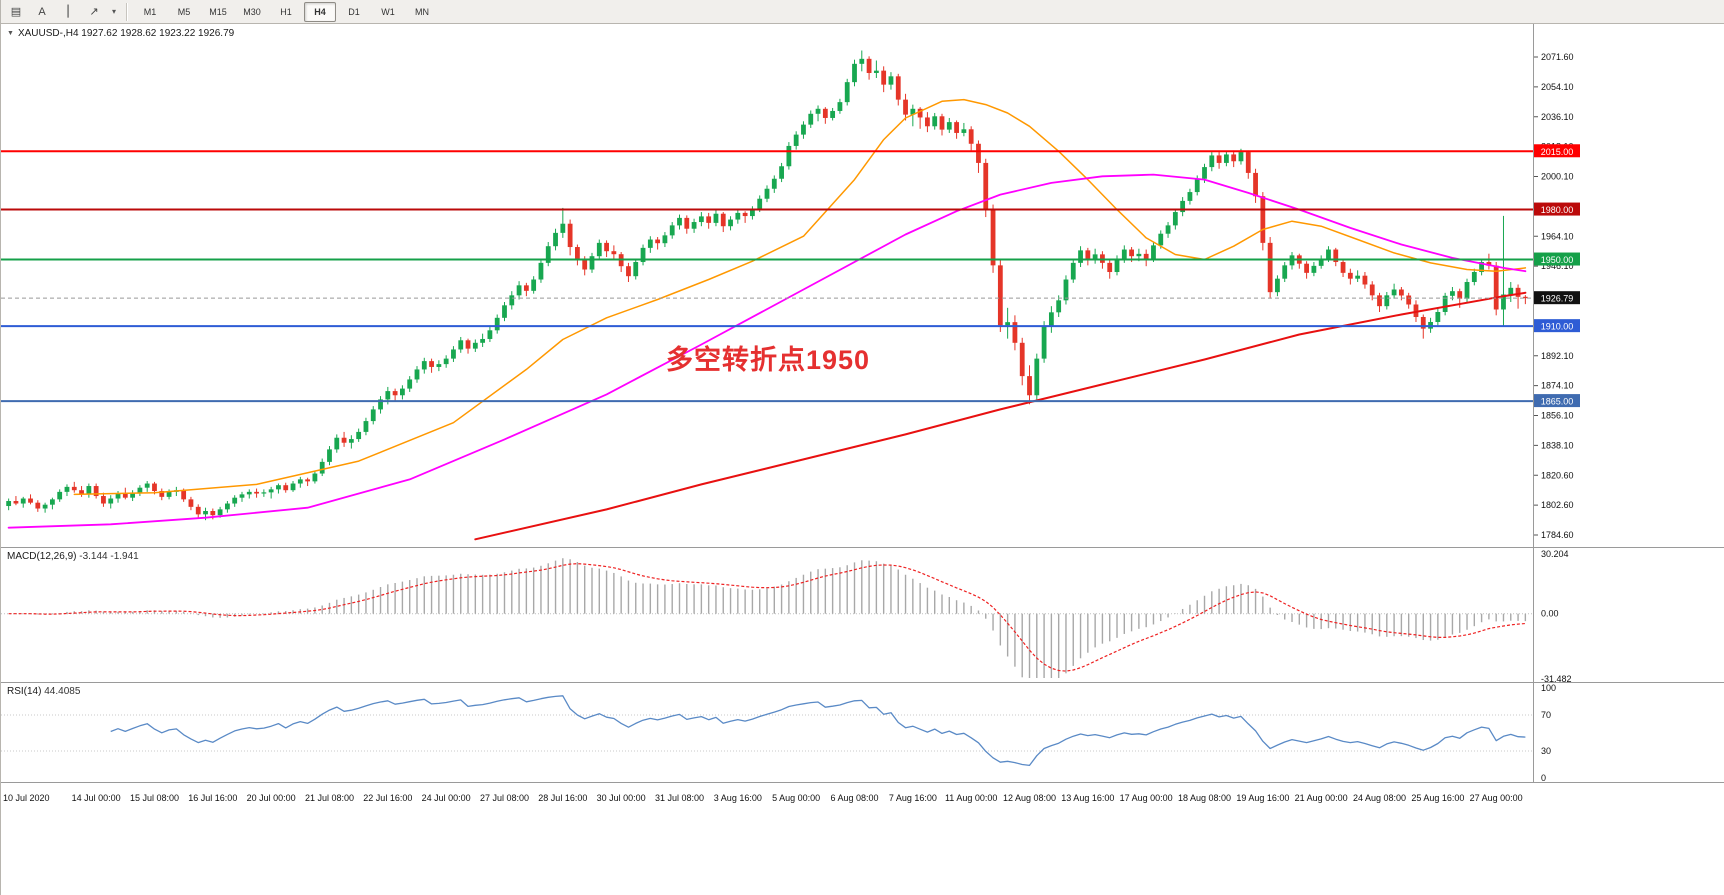 The height and width of the screenshot is (895, 1724). What do you see at coordinates (504, 798) in the screenshot?
I see `svg-text: 27 Jul 08:00` at bounding box center [504, 798].